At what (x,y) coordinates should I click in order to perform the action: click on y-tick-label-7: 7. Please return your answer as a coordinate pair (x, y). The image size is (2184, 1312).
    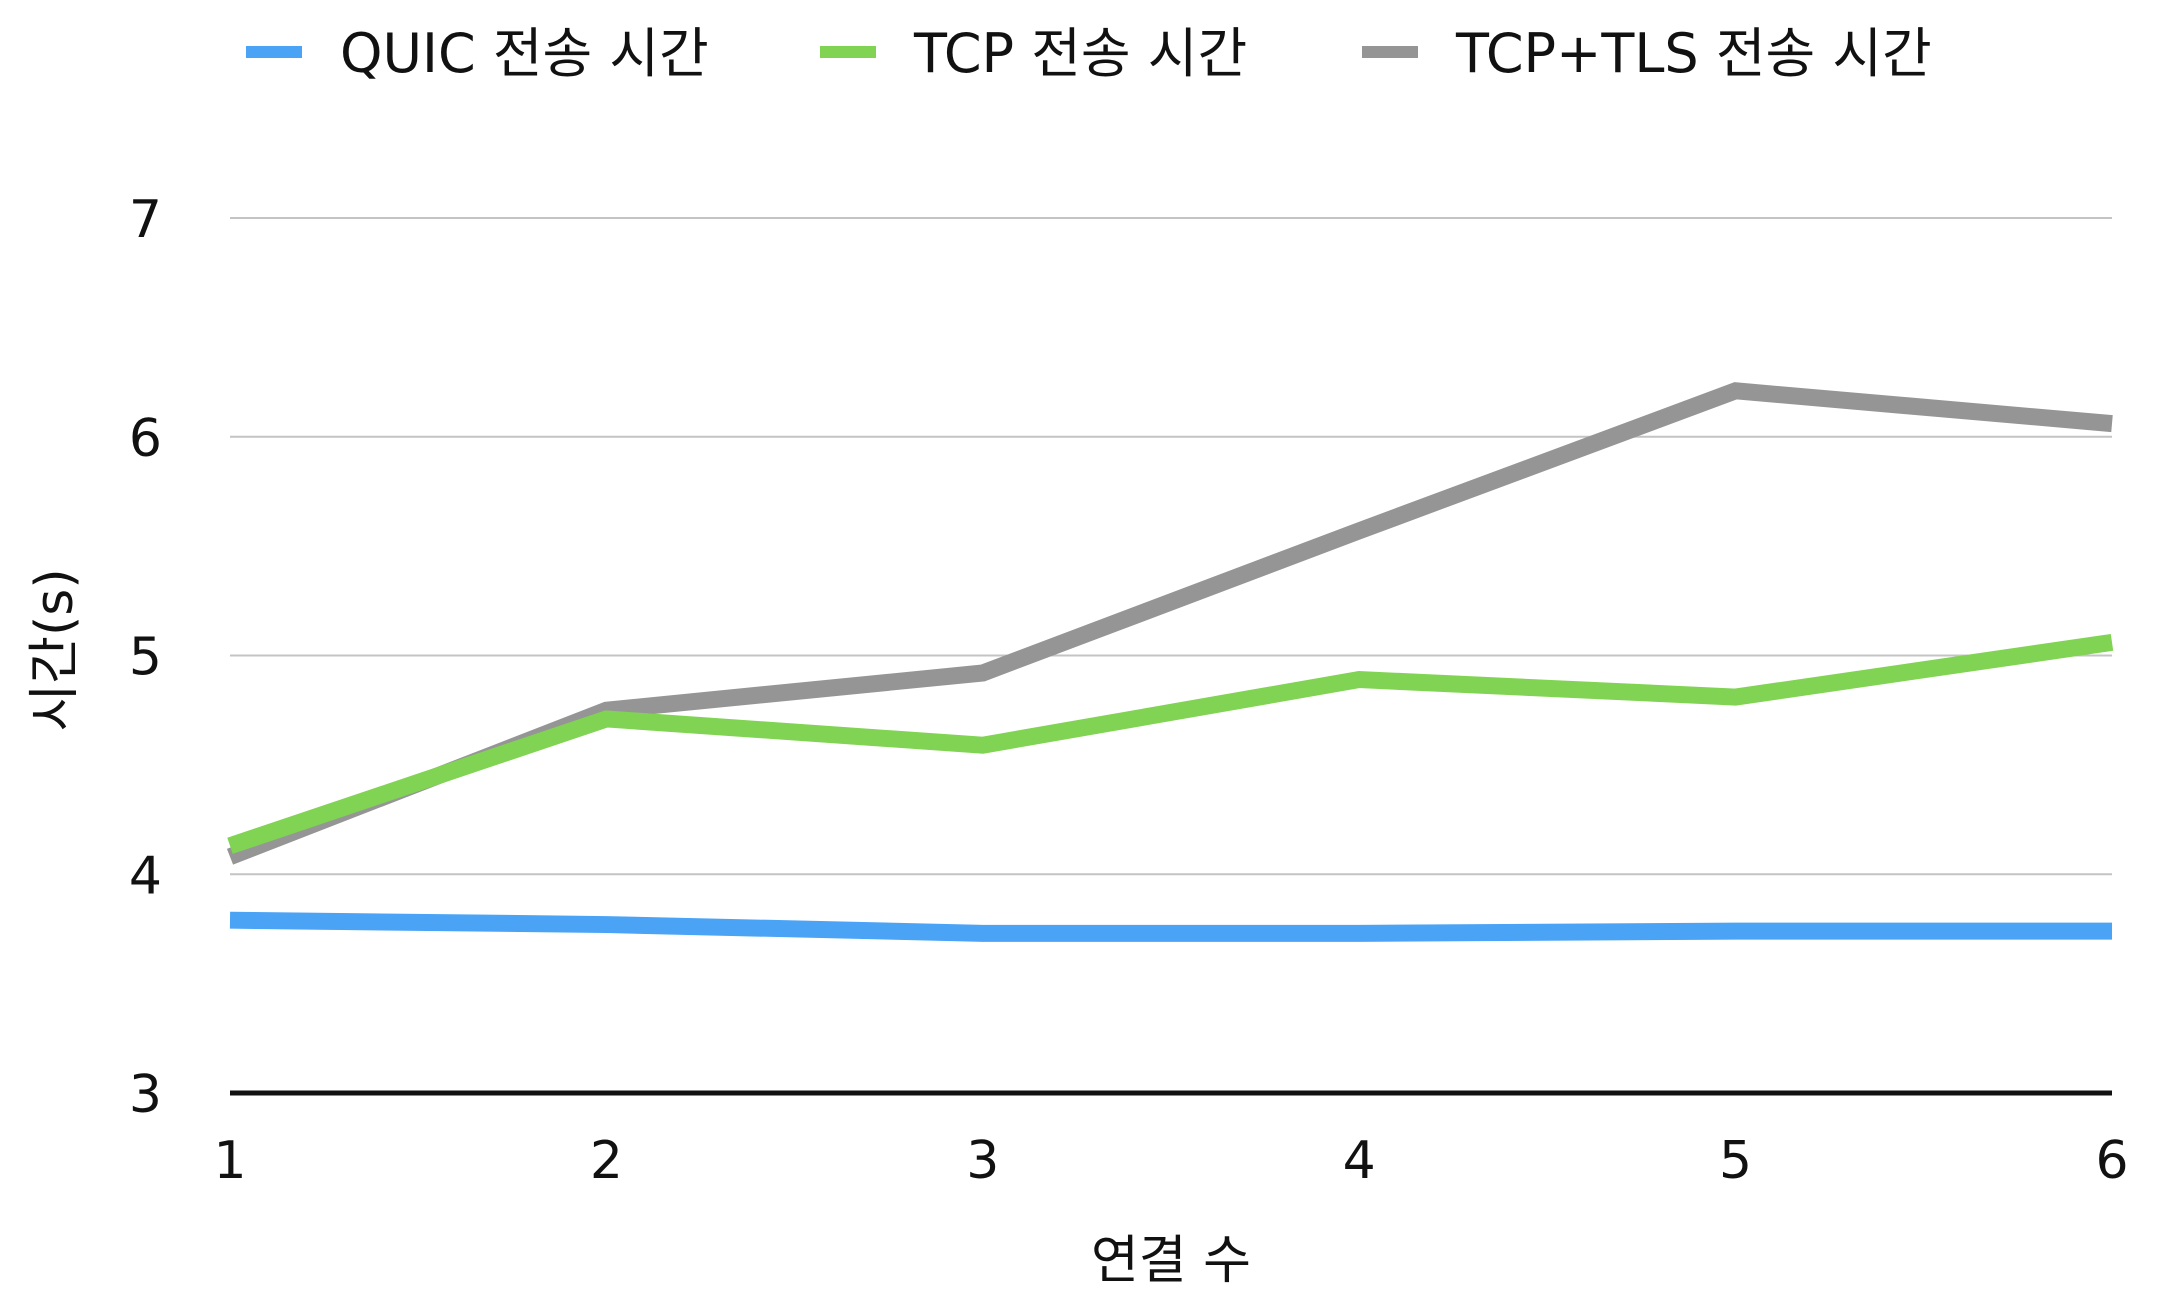
    Looking at the image, I should click on (145, 220).